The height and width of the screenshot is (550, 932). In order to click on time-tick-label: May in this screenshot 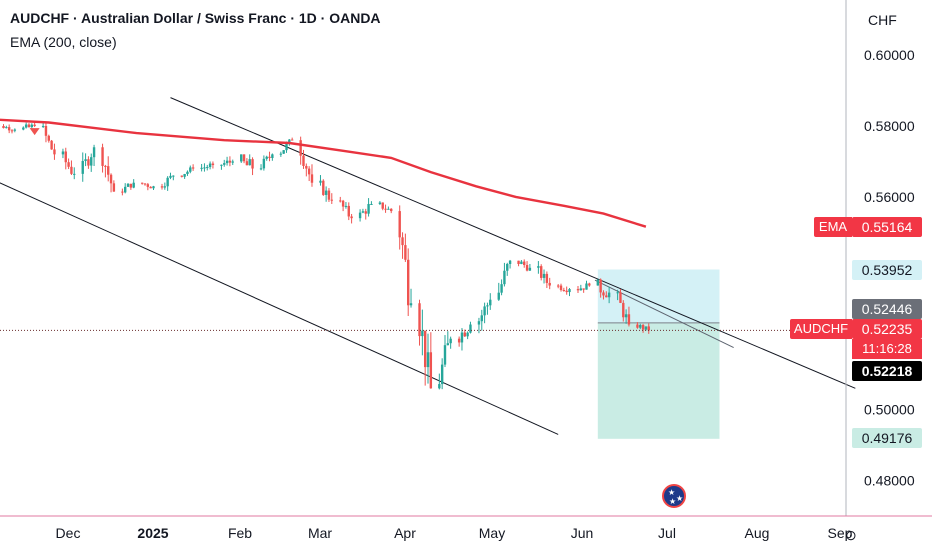, I will do `click(492, 533)`.